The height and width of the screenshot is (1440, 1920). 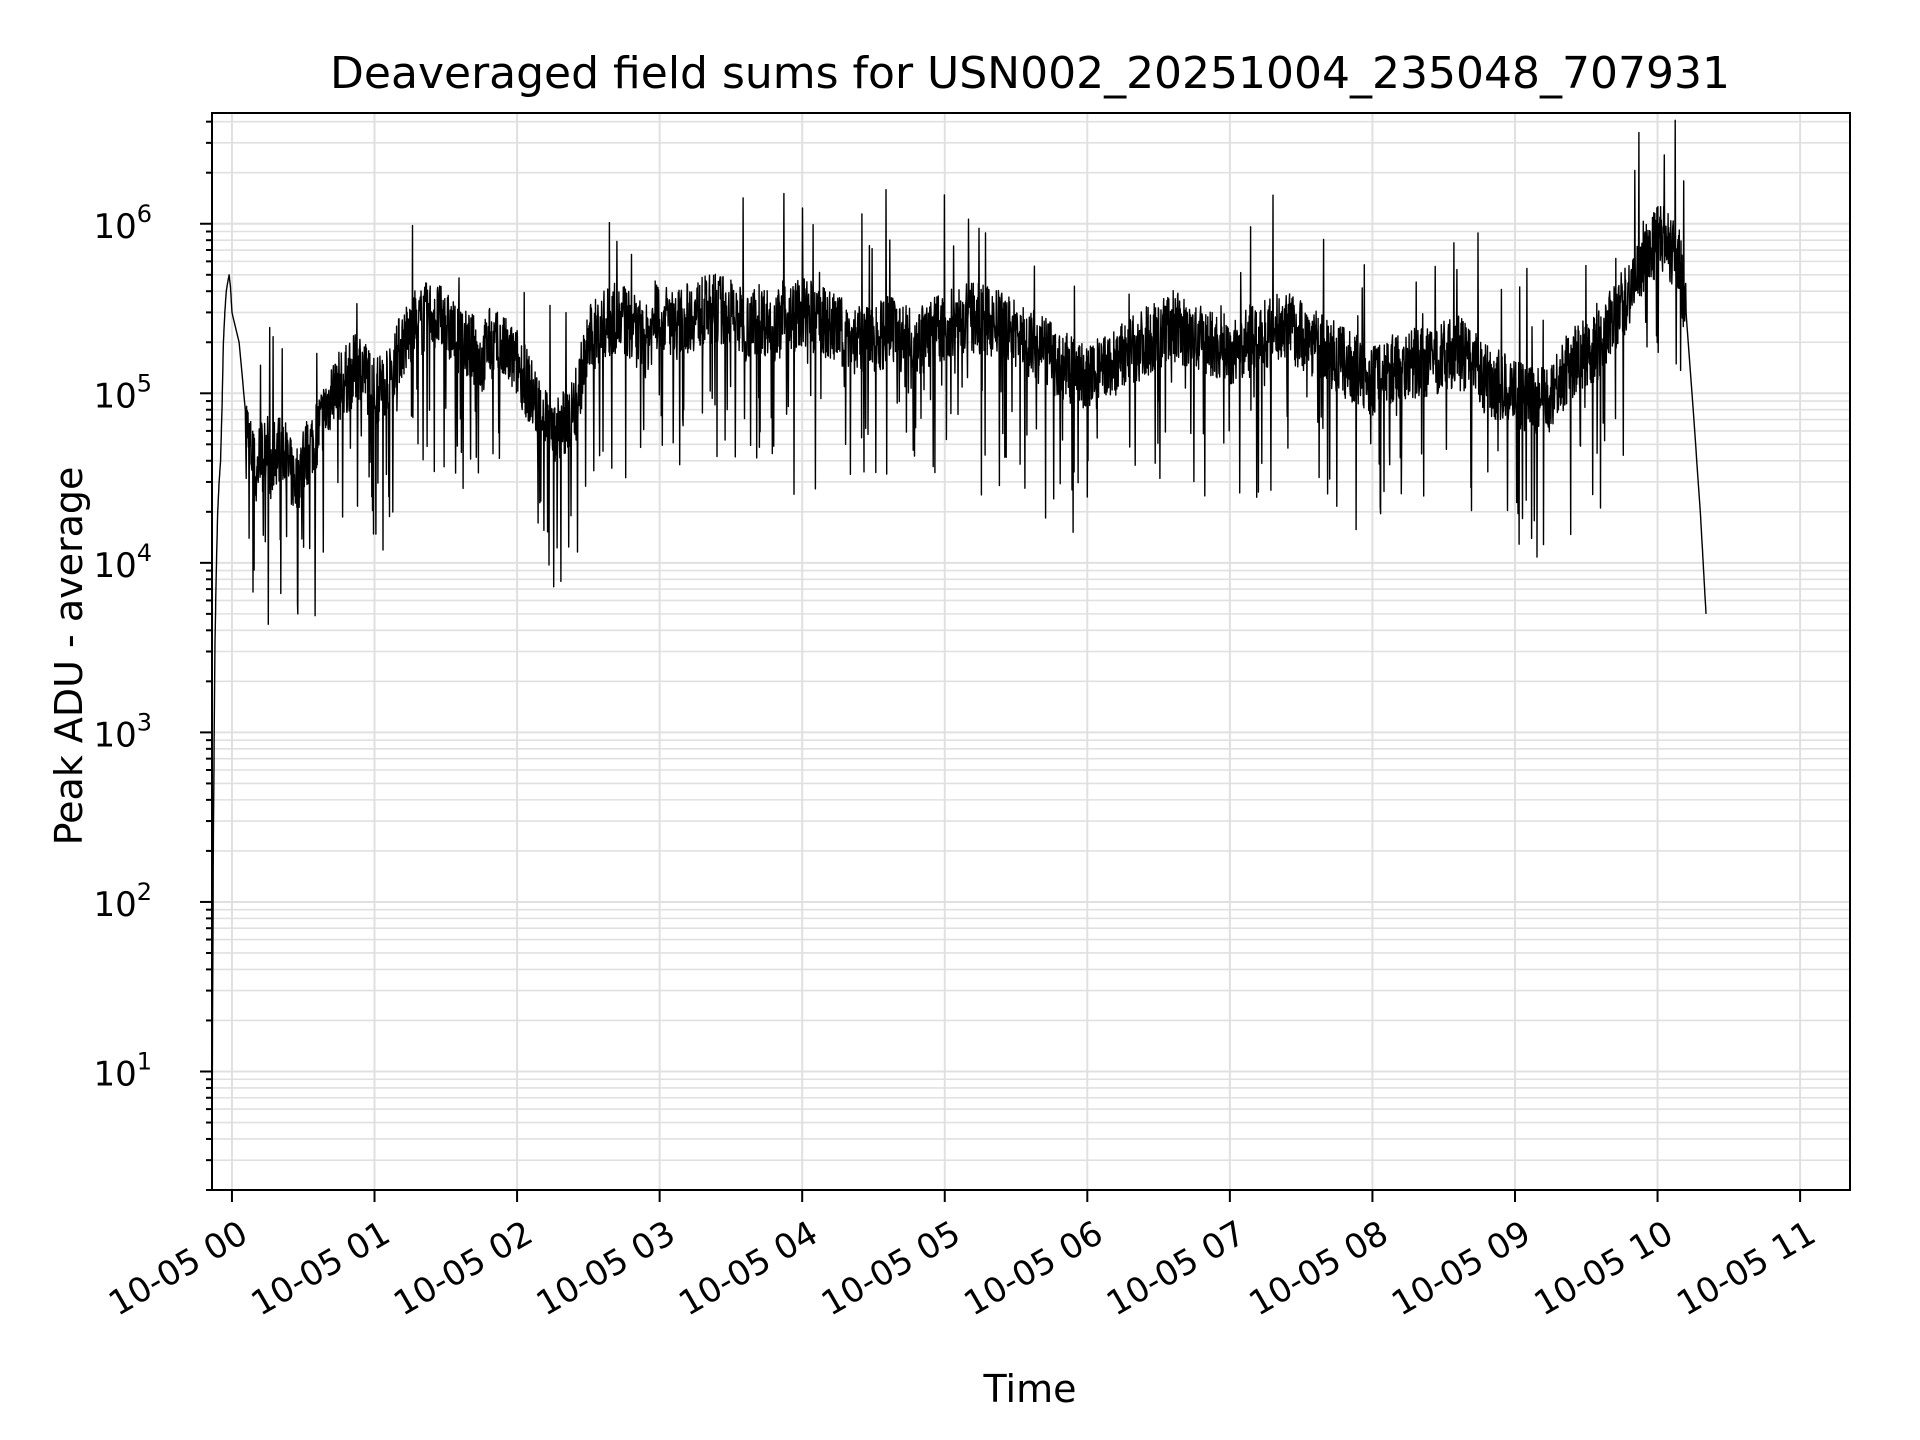 I want to click on y-axis-label: Peak ADU - average, so click(x=69, y=656).